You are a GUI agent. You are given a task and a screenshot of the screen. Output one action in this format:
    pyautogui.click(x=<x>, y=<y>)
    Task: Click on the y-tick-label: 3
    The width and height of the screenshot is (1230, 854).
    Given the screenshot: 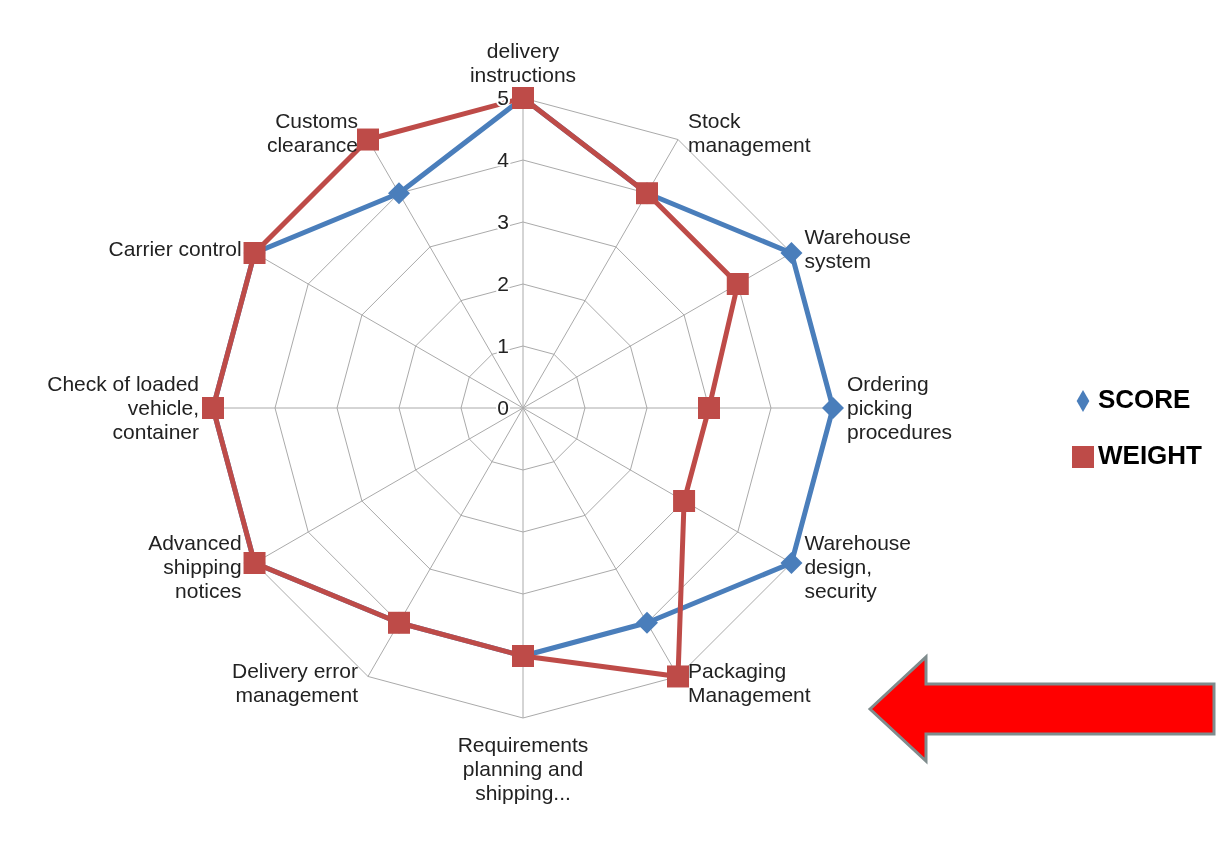 What is the action you would take?
    pyautogui.click(x=503, y=221)
    